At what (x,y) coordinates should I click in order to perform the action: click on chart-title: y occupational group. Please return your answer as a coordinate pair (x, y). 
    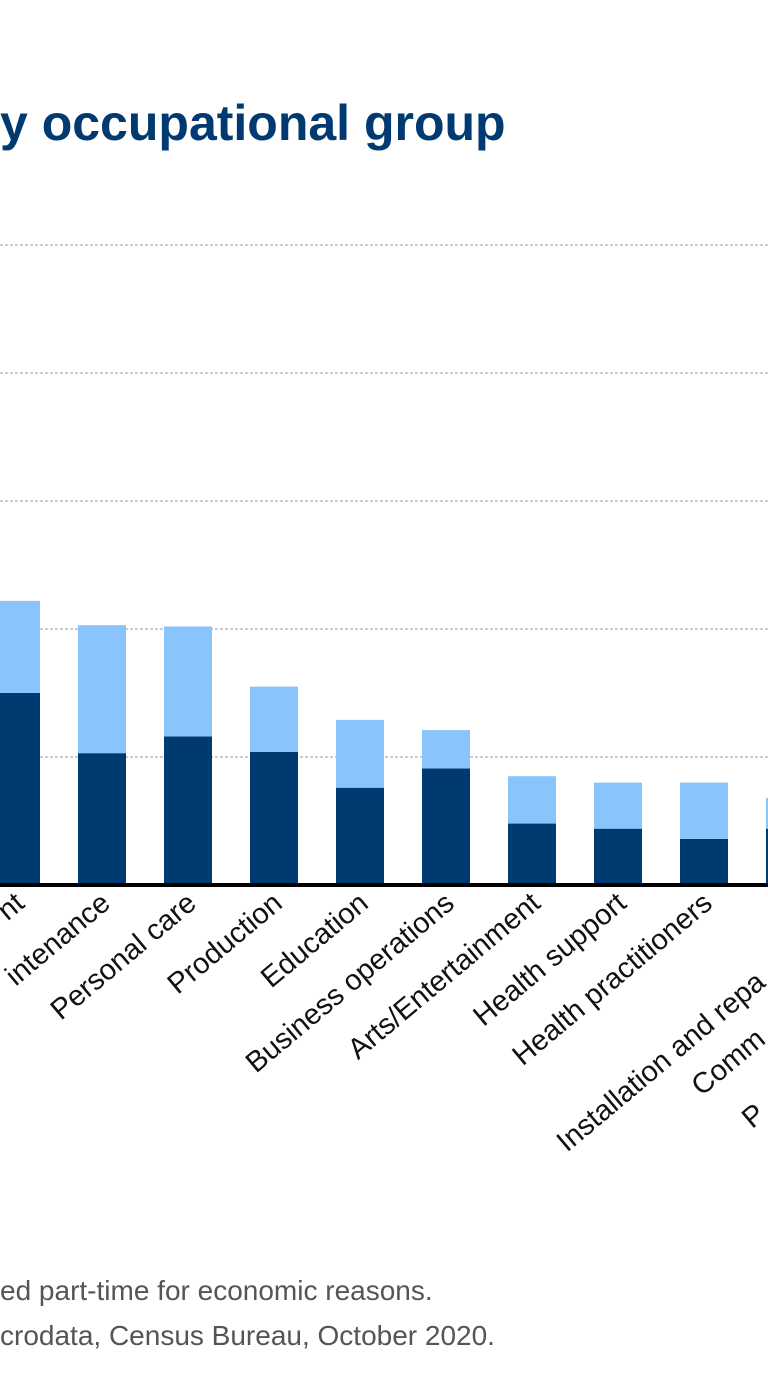
    Looking at the image, I should click on (253, 123).